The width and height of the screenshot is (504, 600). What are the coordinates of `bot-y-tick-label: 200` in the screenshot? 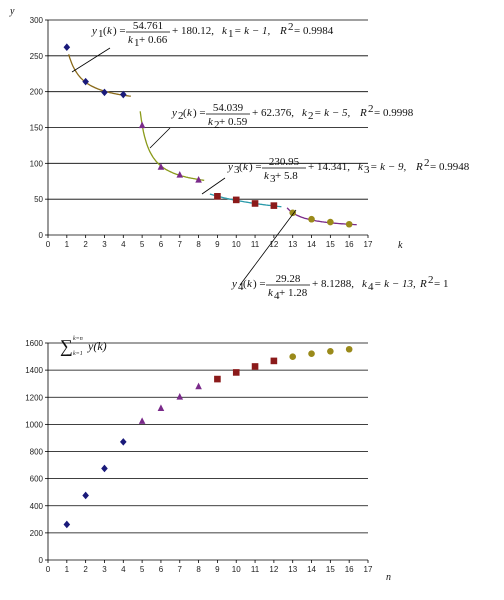 It's located at (37, 533).